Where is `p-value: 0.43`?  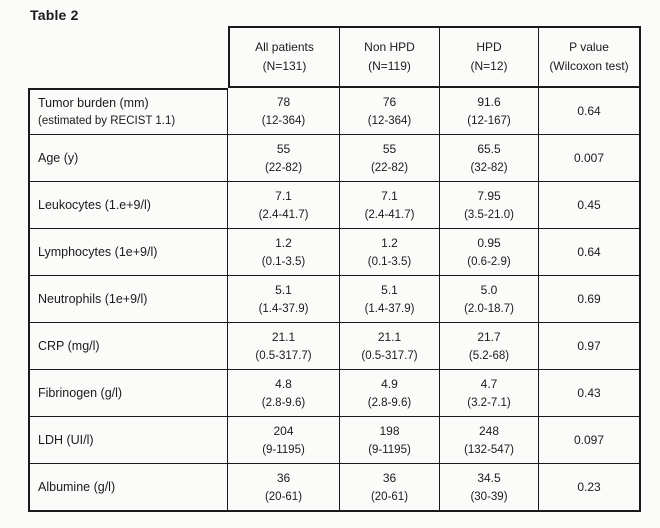 p-value: 0.43 is located at coordinates (589, 393).